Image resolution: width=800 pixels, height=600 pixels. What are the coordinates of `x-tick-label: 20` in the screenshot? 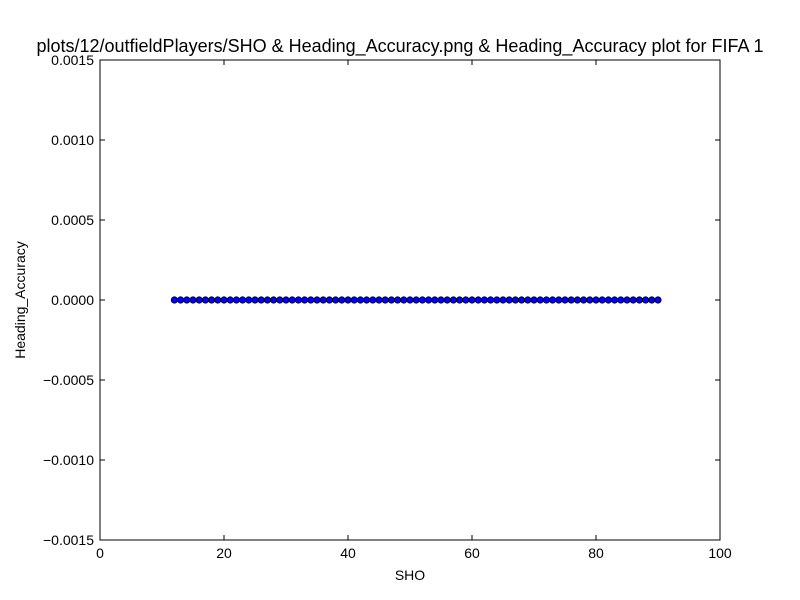 It's located at (224, 553).